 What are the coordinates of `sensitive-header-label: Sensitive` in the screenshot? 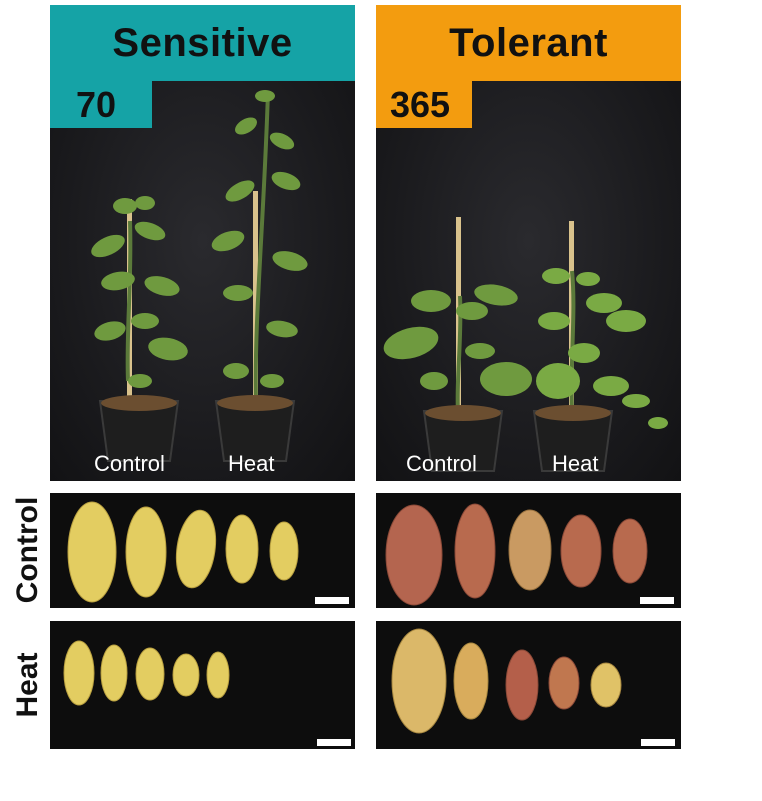 It's located at (202, 42).